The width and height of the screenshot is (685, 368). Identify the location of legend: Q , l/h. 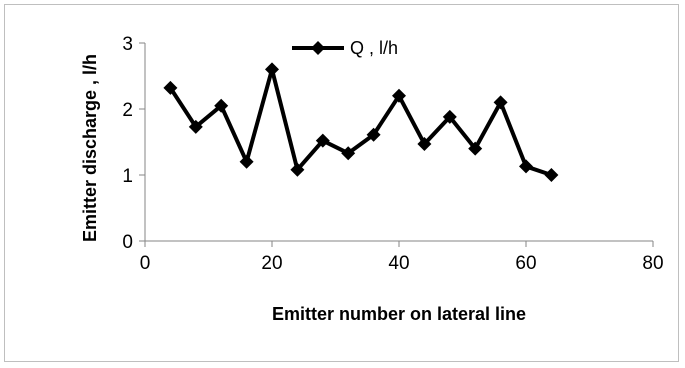
(345, 48).